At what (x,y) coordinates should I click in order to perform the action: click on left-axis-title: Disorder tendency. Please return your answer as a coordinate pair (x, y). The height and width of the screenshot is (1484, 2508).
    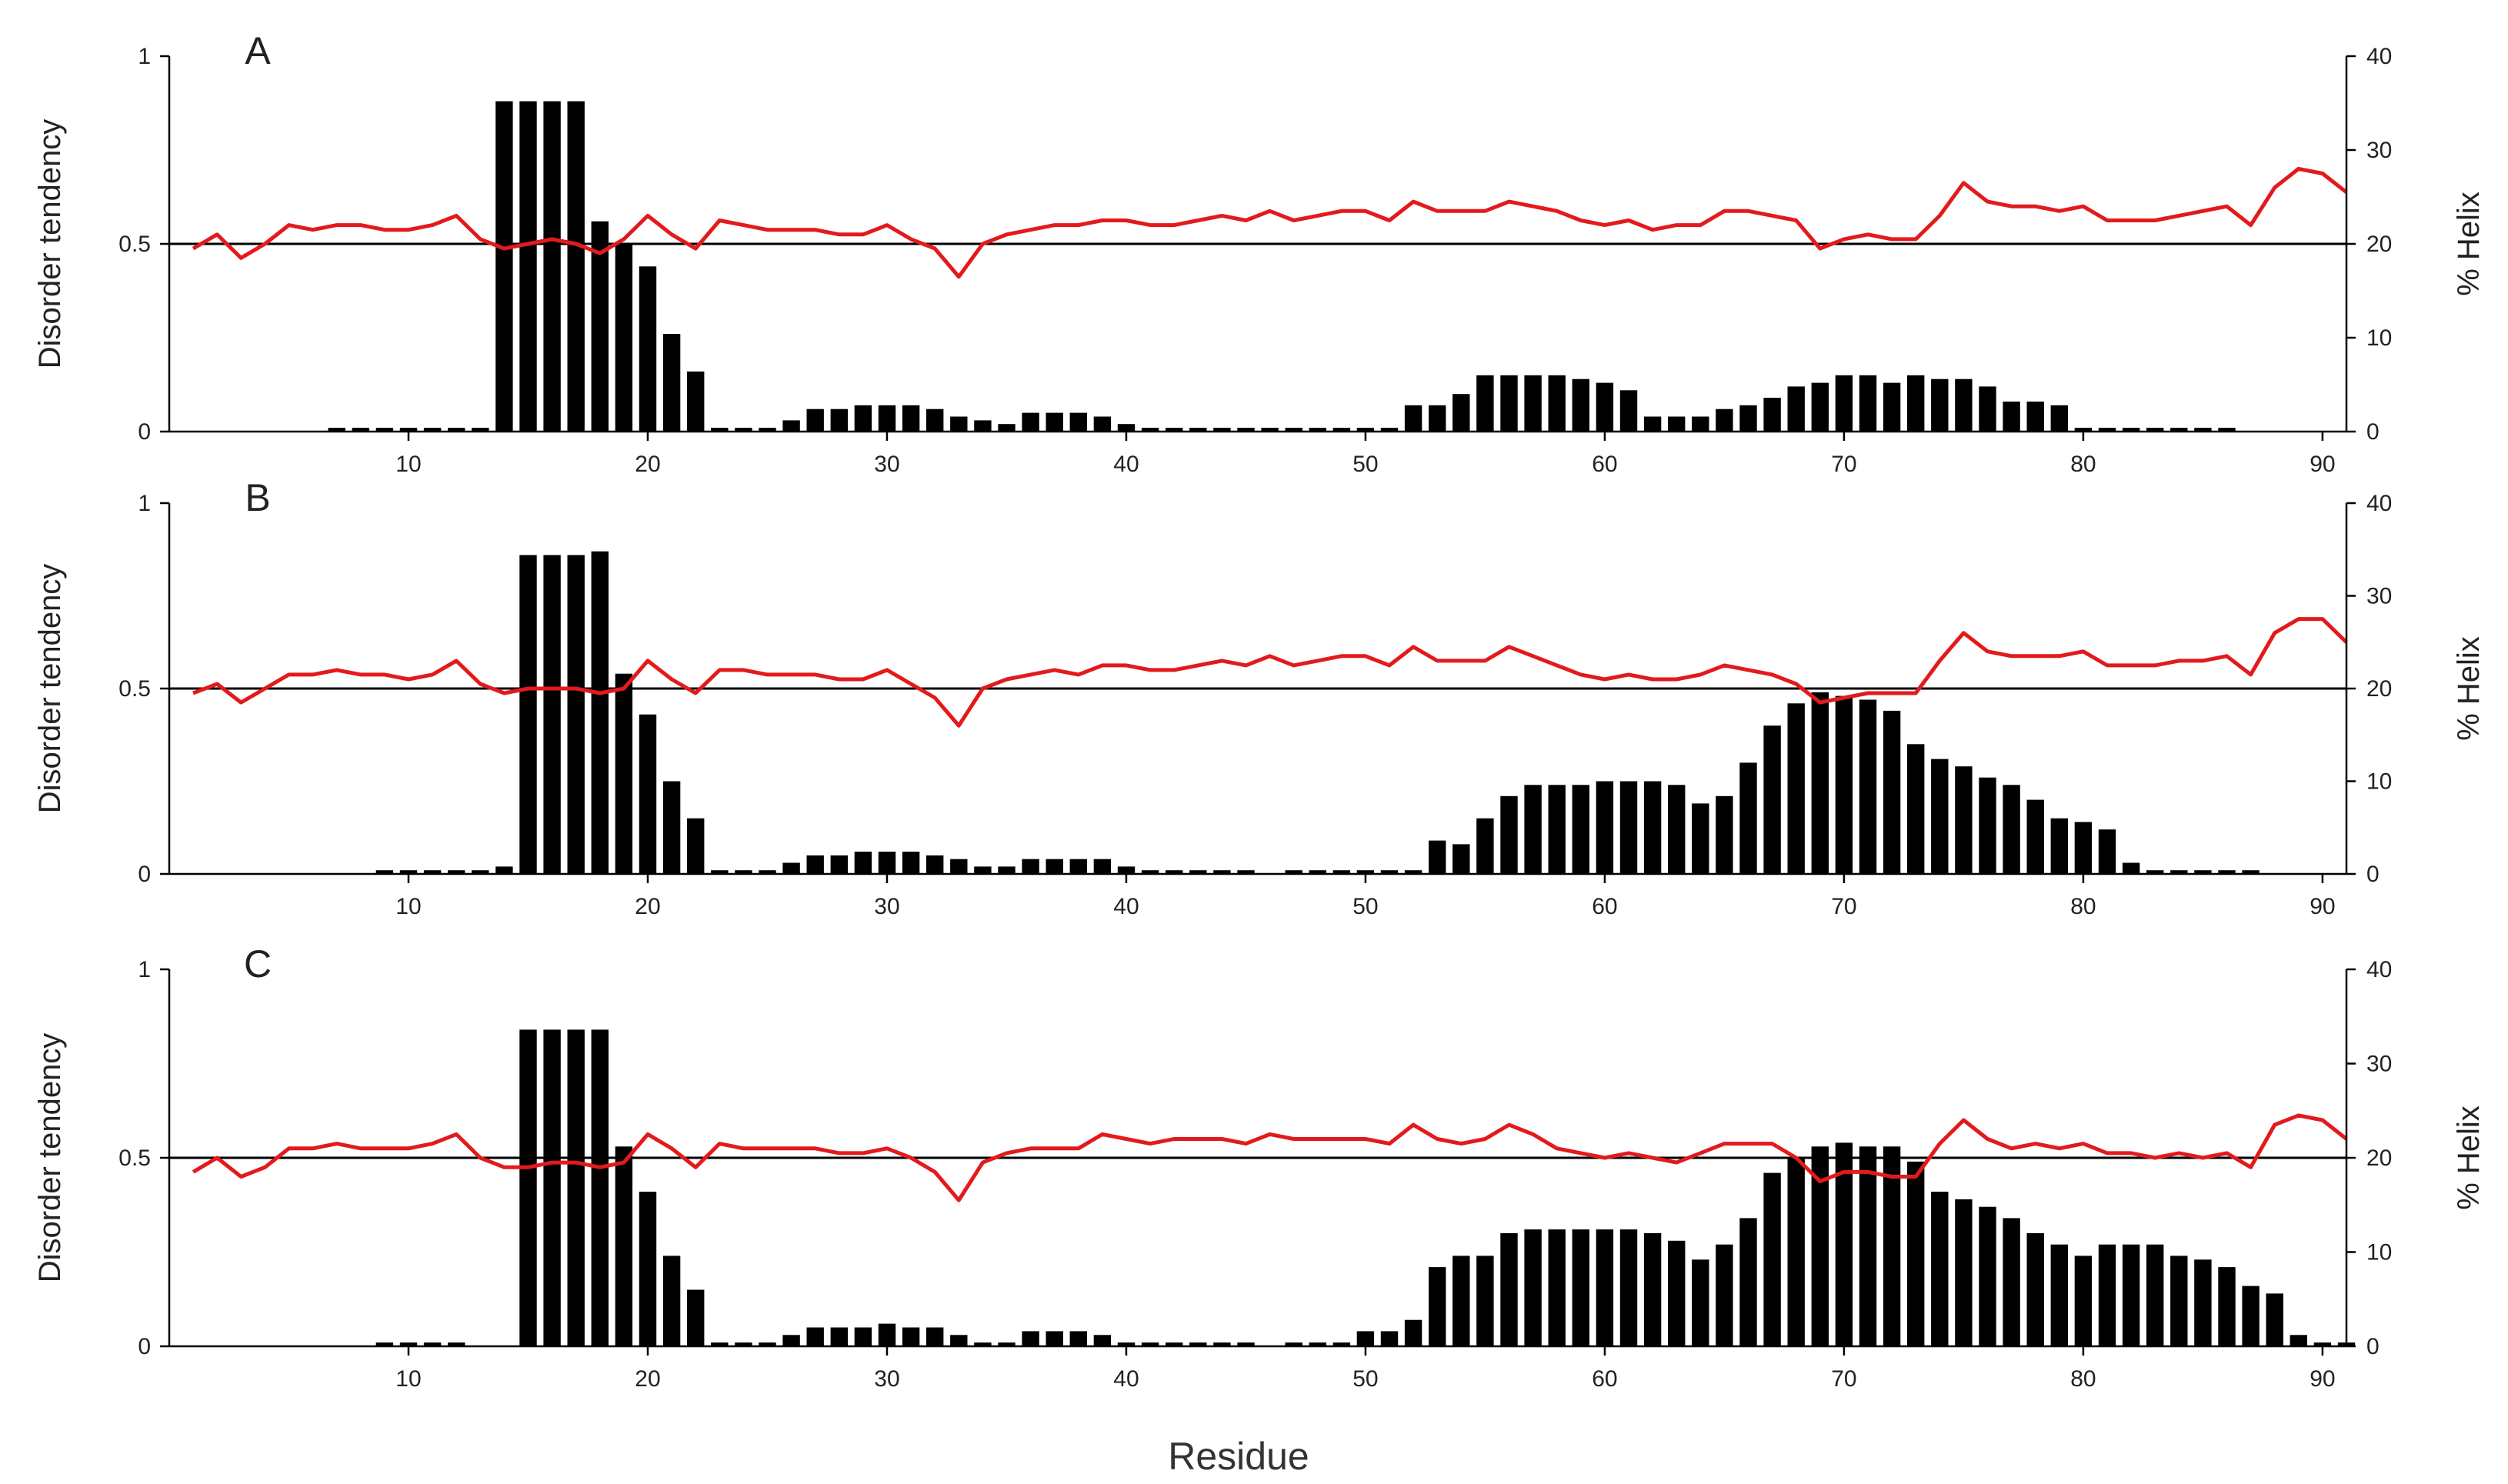
    Looking at the image, I should click on (50, 1158).